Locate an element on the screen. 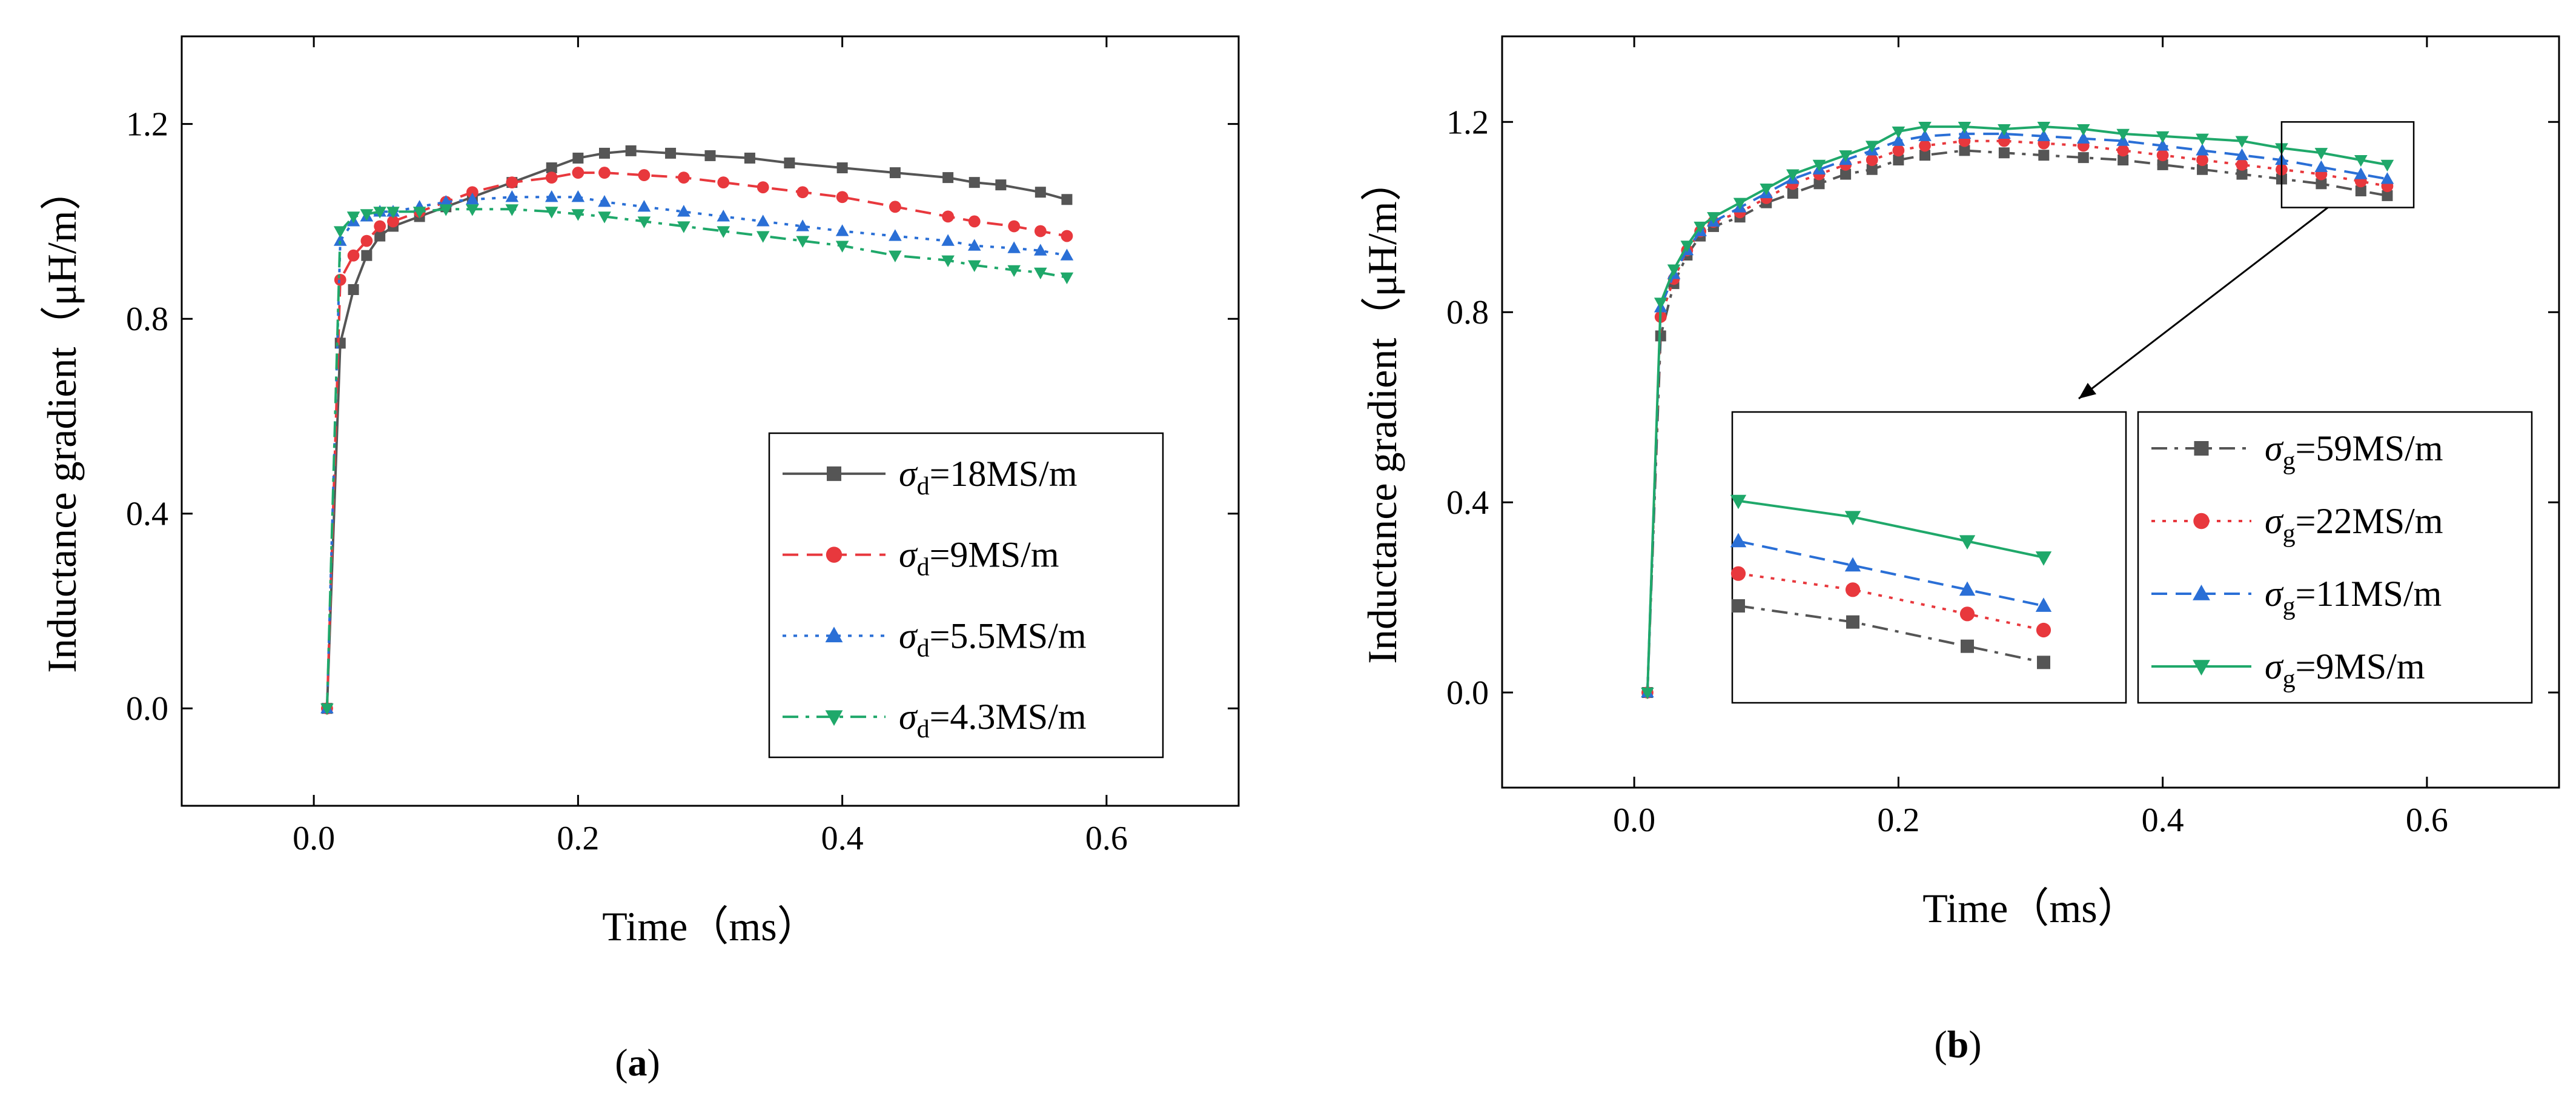  y-tick-label: 0.0 is located at coordinates (147, 709).